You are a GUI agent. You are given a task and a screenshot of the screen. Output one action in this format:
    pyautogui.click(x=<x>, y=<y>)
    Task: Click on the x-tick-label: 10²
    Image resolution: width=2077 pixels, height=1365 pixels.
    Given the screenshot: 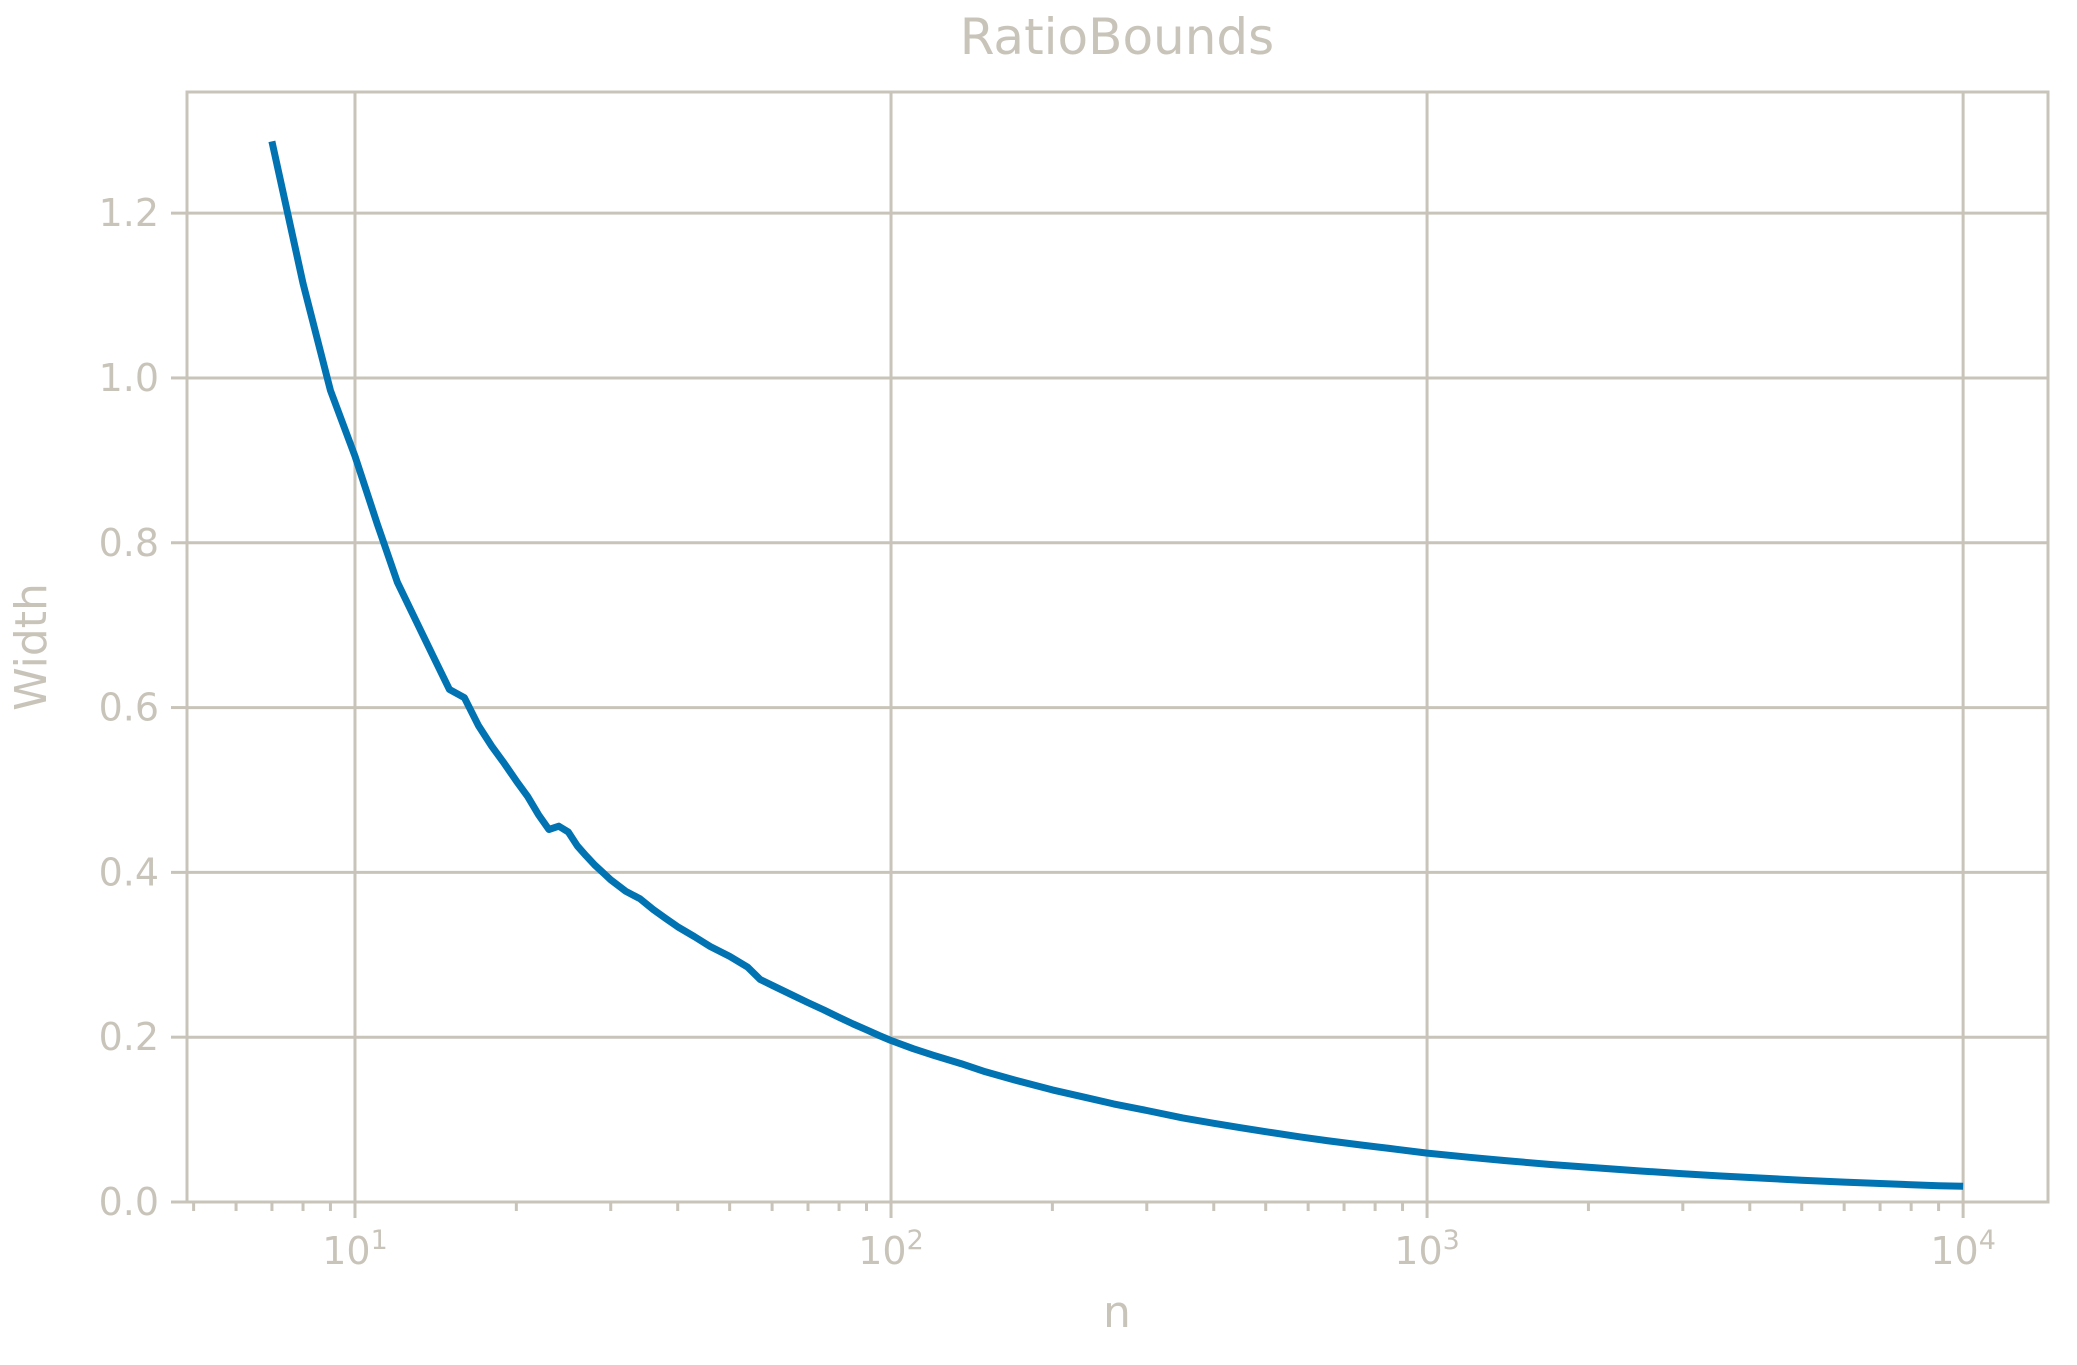 What is the action you would take?
    pyautogui.click(x=891, y=1249)
    